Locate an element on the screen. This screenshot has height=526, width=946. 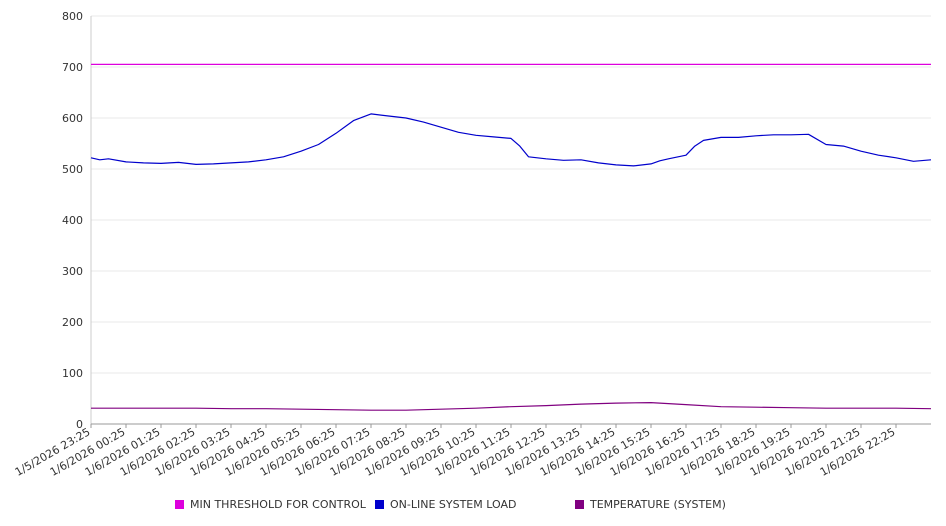
y-tick-label: 600 is located at coordinates (72, 118).